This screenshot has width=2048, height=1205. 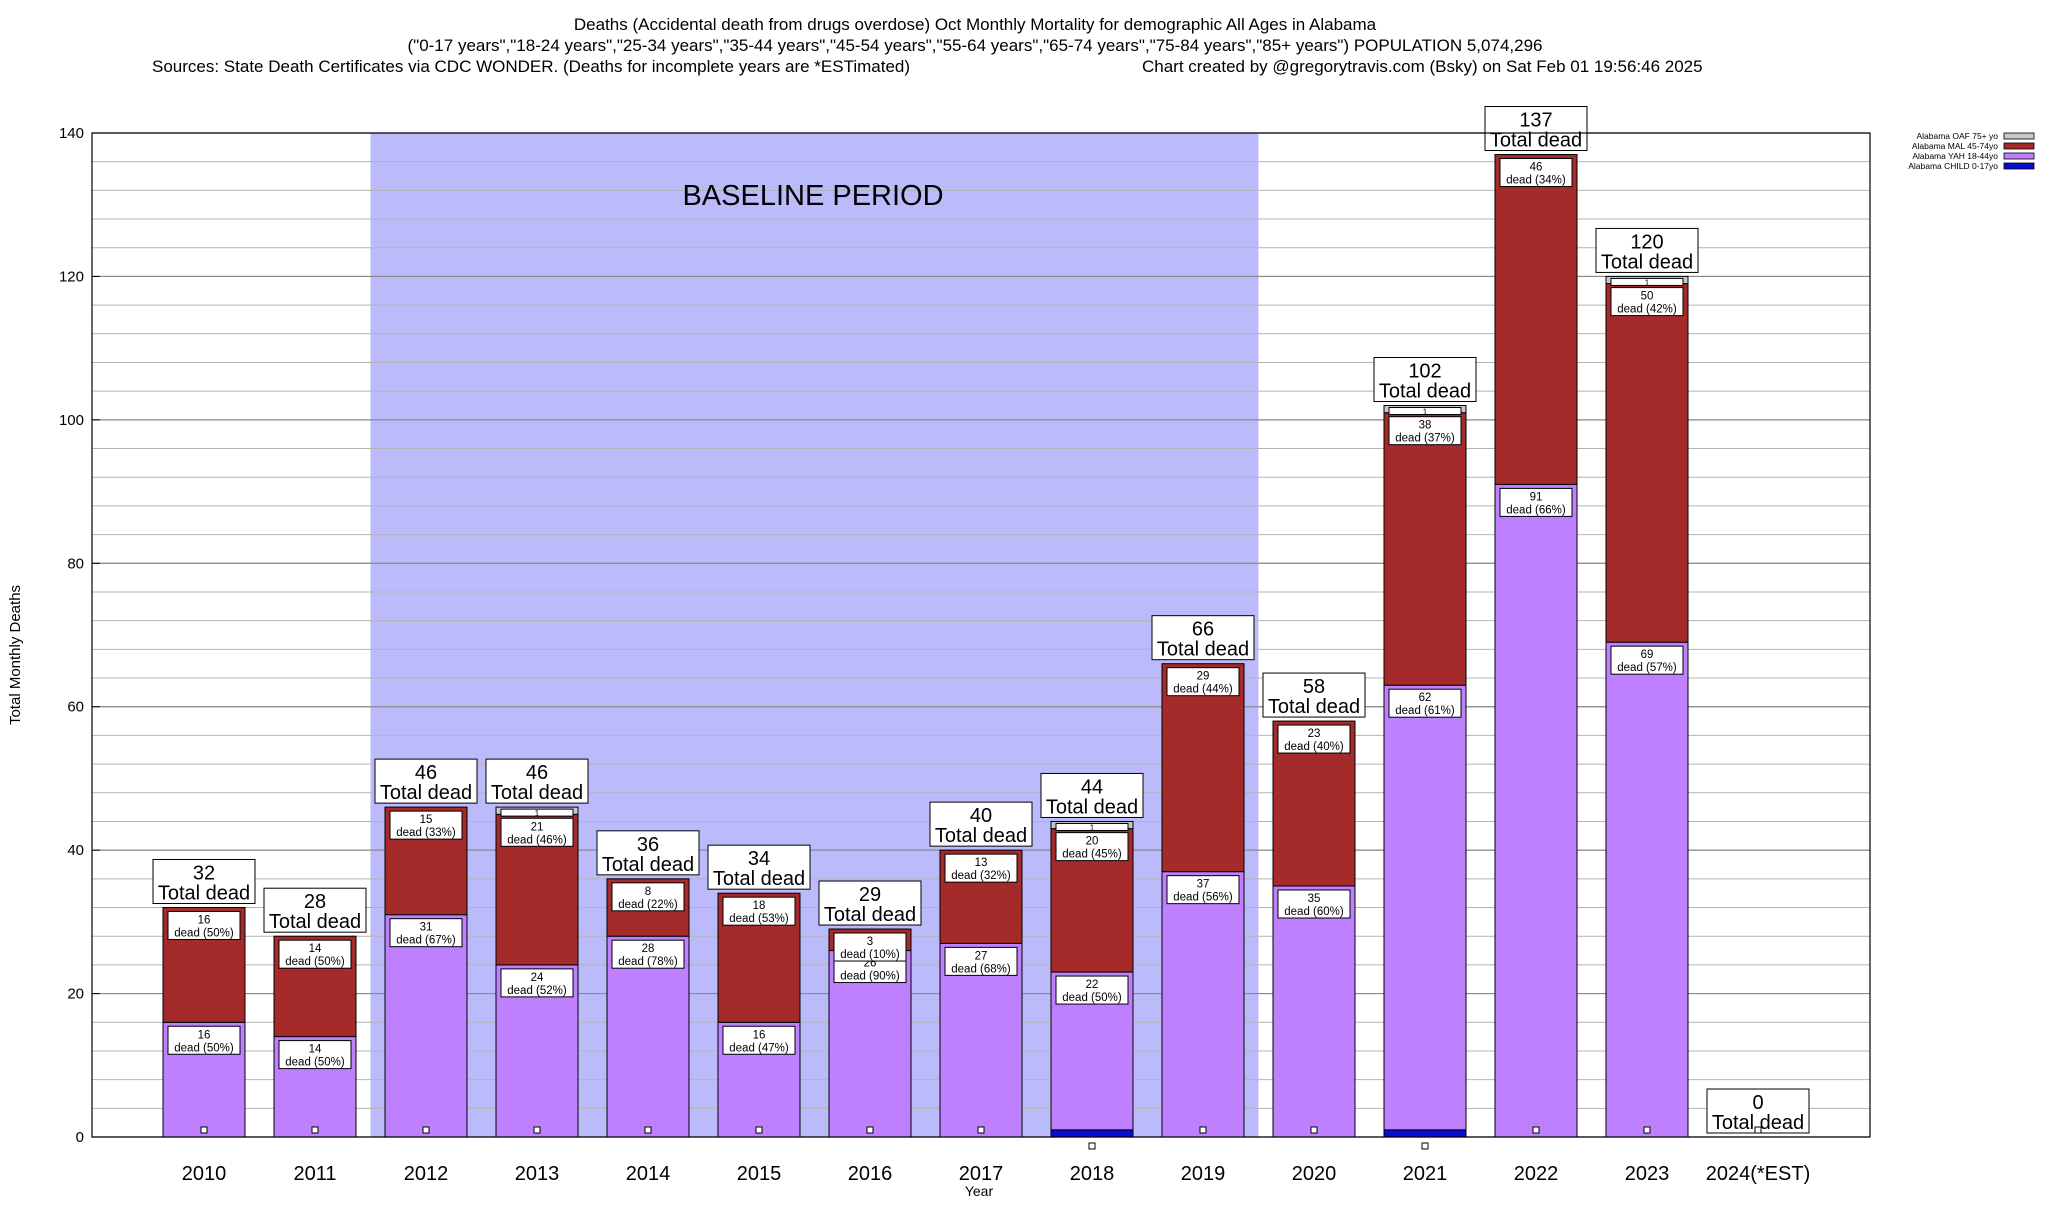 I want to click on segment-value-label: 18, so click(x=759, y=906).